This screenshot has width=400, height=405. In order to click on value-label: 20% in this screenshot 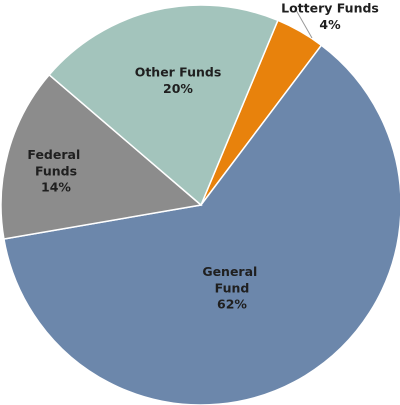, I will do `click(178, 88)`.